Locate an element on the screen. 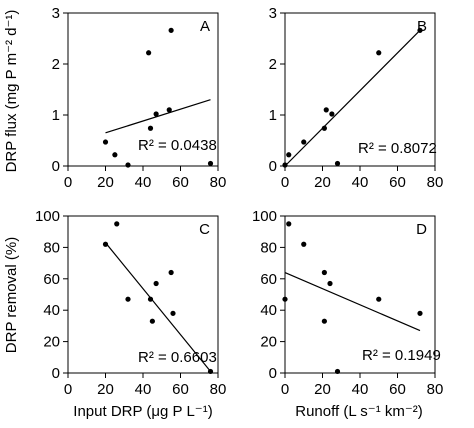 The image size is (474, 428). panel-letter: D is located at coordinates (421, 229).